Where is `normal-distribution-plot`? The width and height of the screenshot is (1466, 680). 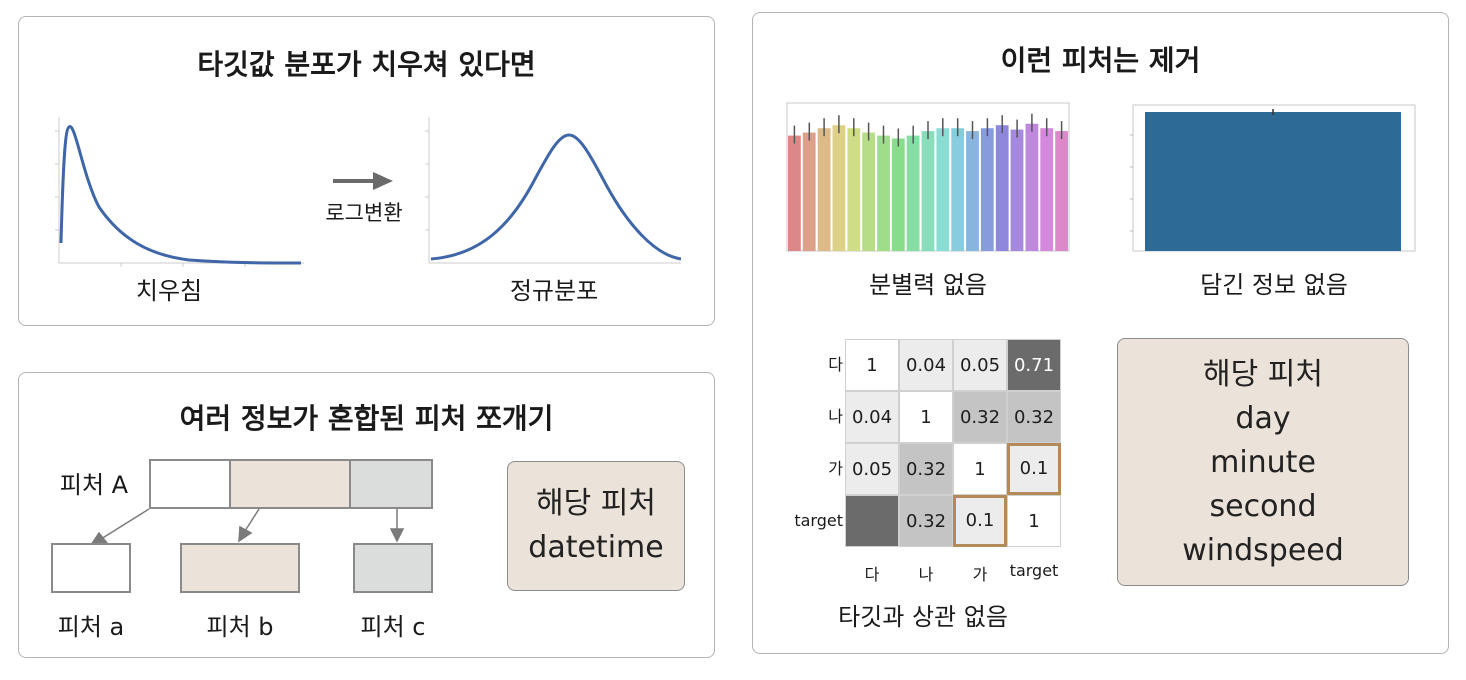 normal-distribution-plot is located at coordinates (553, 190).